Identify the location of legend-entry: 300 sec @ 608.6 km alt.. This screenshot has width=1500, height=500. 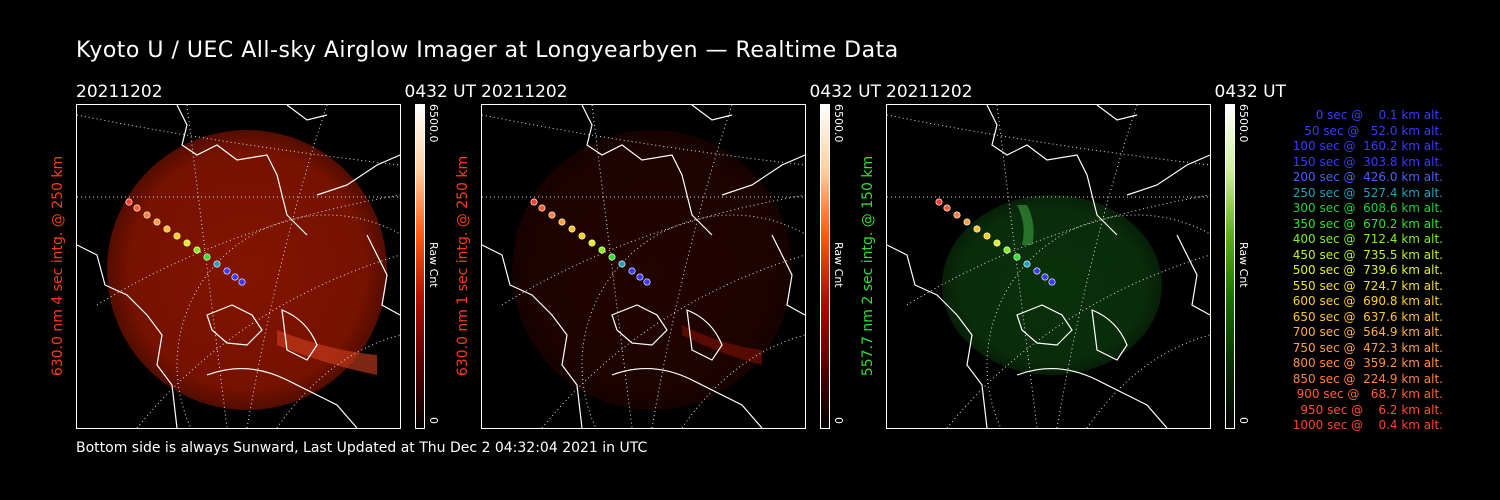
(1367, 208).